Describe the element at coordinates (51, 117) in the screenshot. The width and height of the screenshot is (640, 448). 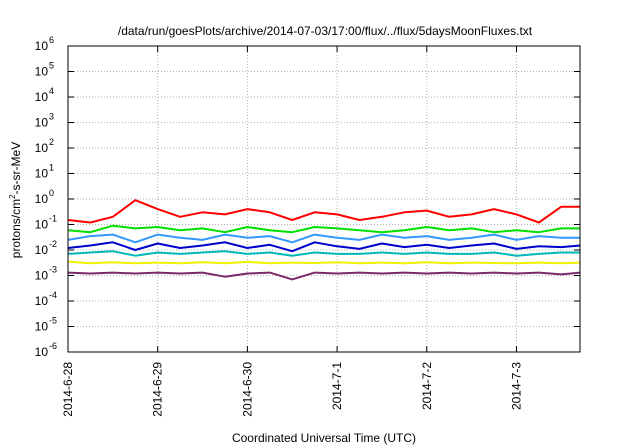
I see `y-tick-exponent: 3` at that location.